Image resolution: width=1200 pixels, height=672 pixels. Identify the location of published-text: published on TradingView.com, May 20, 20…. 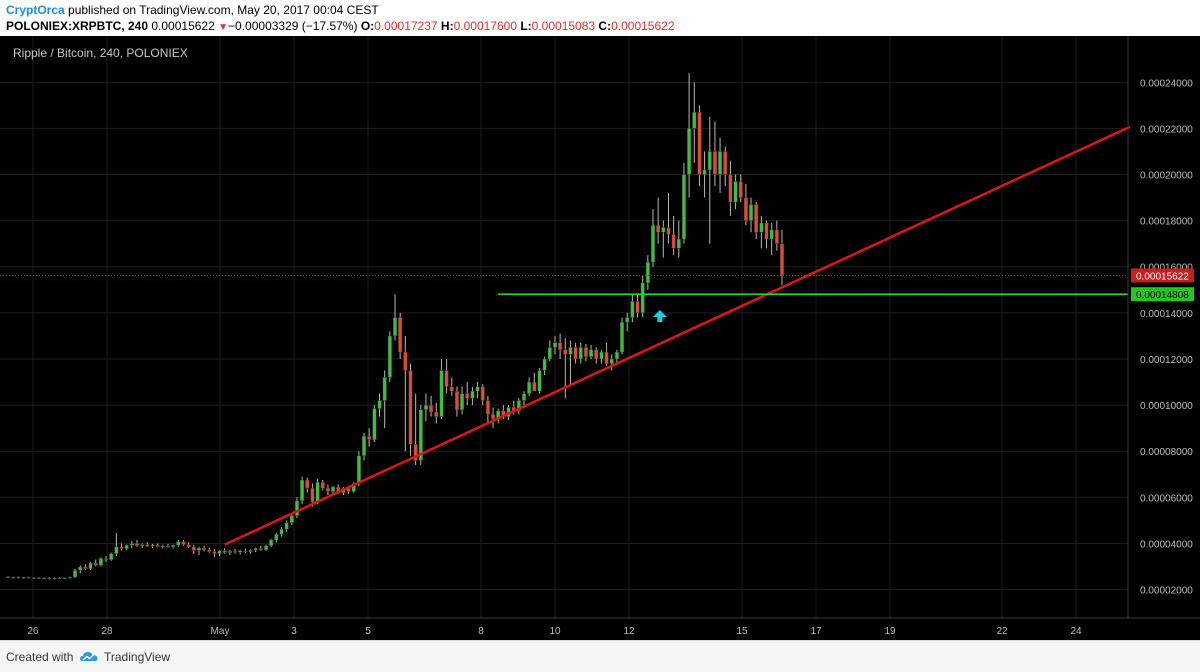
(223, 10).